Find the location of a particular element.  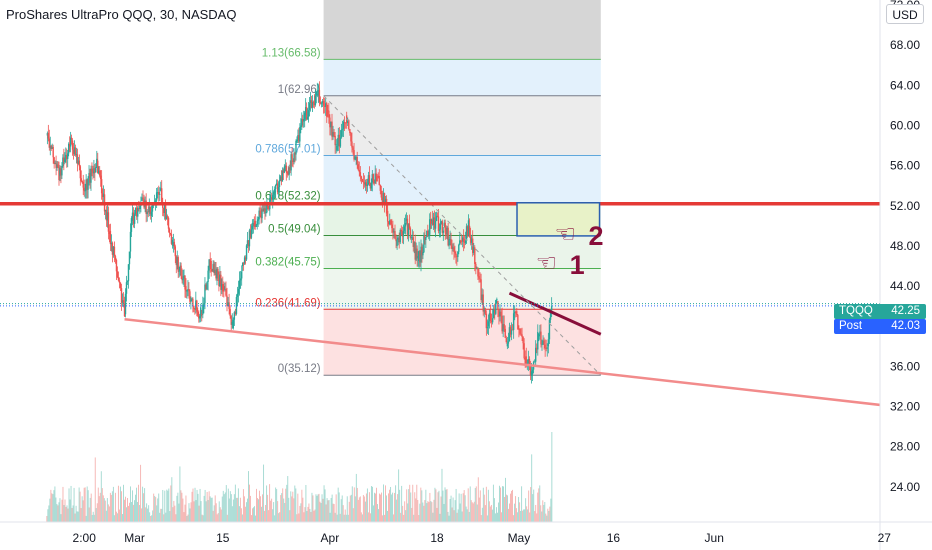

y-tick-label: 44.00 is located at coordinates (905, 286).